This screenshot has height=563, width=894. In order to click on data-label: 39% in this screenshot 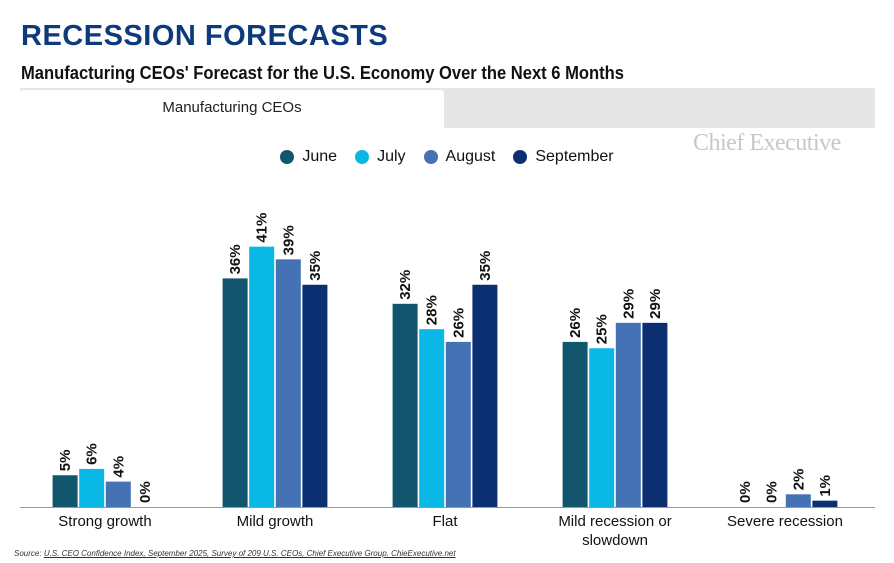, I will do `click(288, 240)`.